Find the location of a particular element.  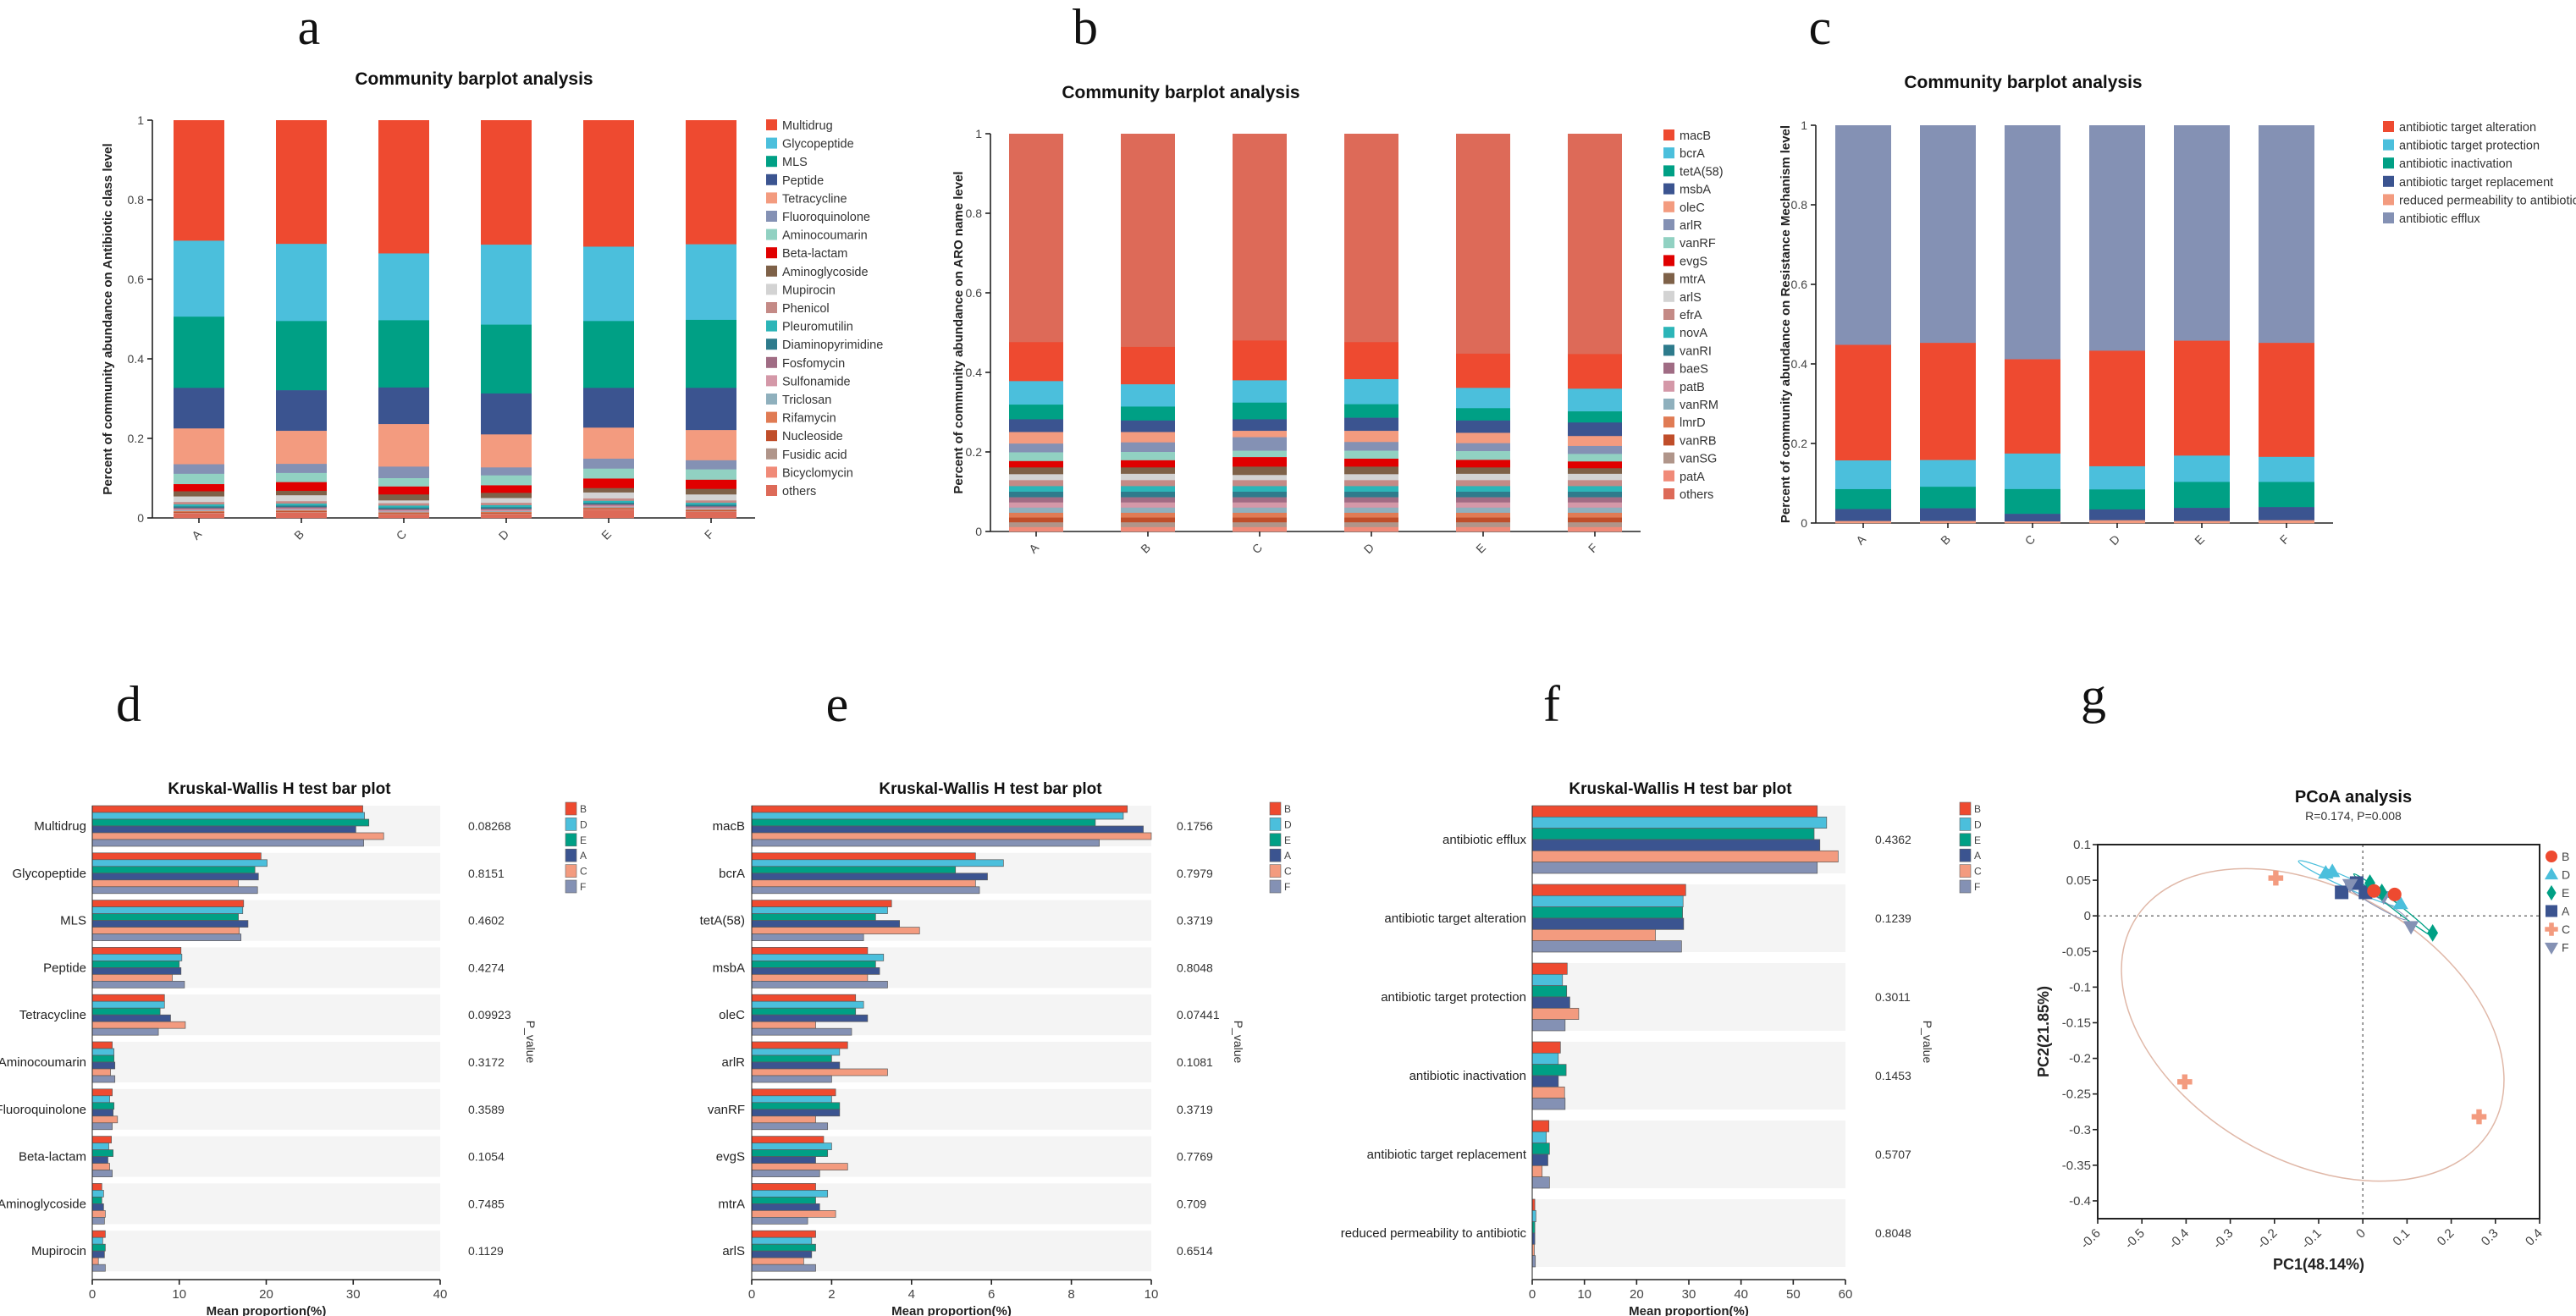

p-value: 0.3719 is located at coordinates (1195, 921).